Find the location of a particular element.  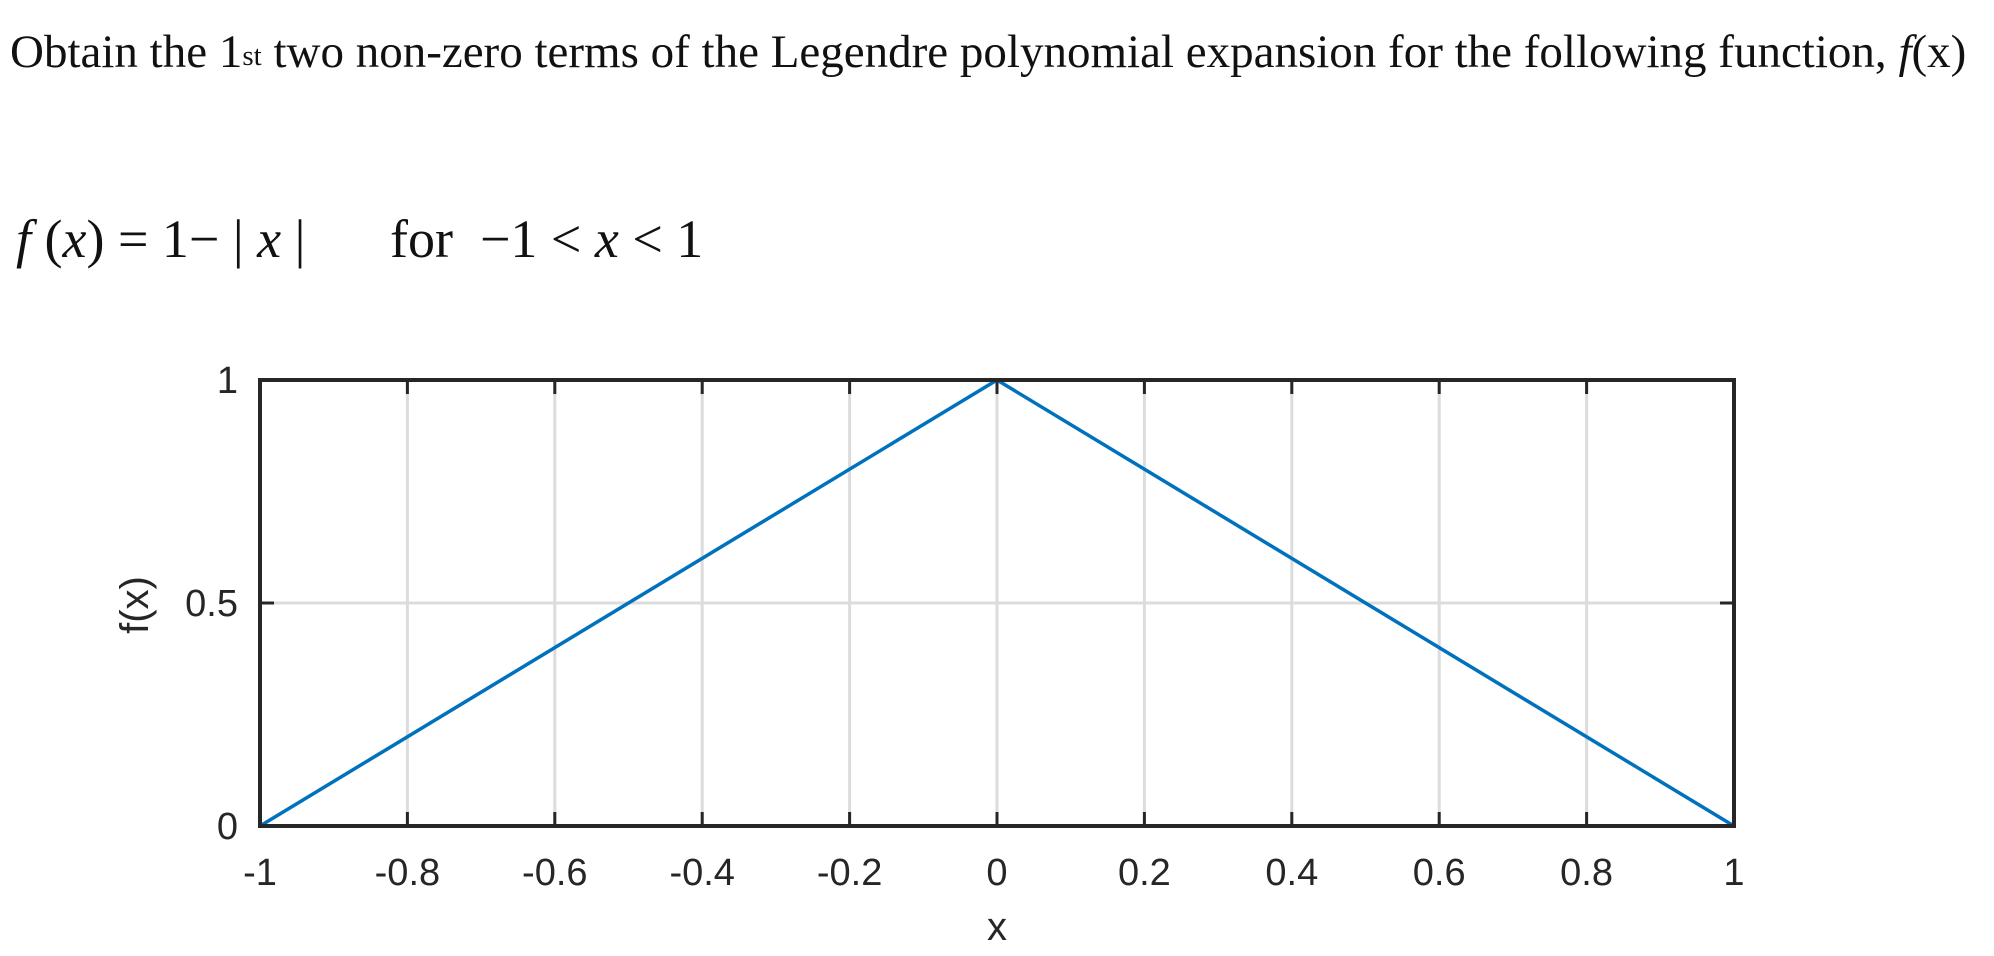

x-tick-label: -0.2 is located at coordinates (849, 873).